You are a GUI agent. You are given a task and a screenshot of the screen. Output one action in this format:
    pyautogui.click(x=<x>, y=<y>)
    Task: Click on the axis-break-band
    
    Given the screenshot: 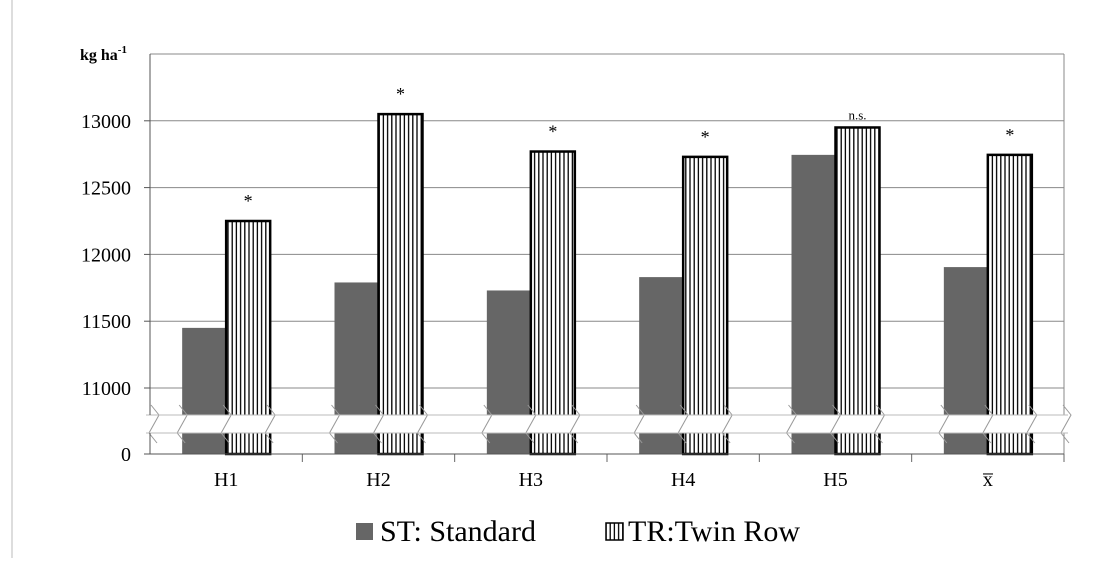 What is the action you would take?
    pyautogui.click(x=609, y=424)
    